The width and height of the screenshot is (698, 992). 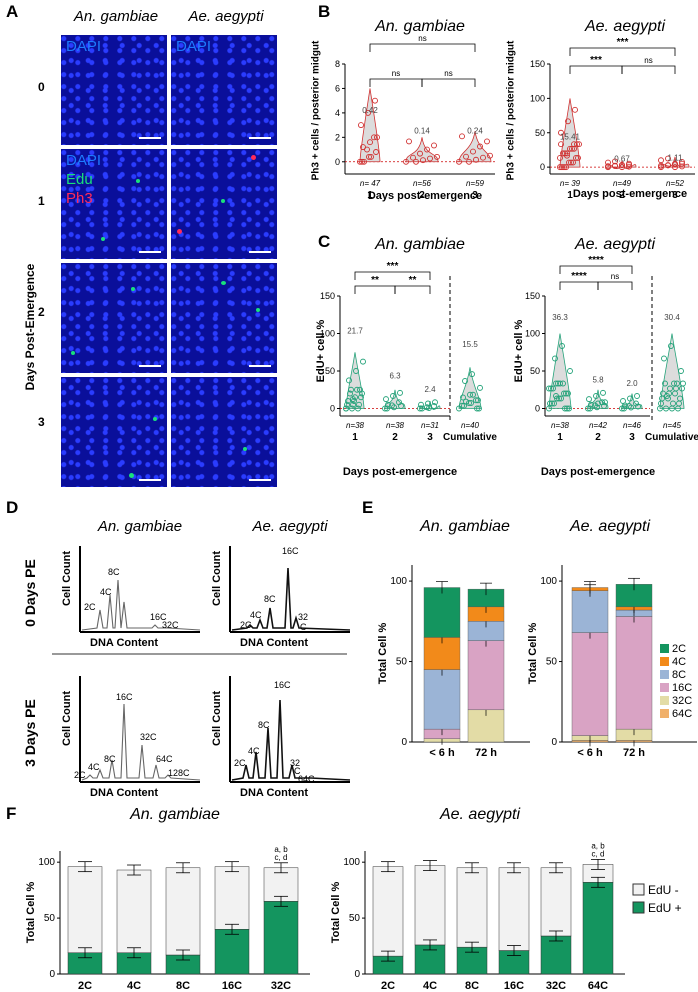 I want to click on y-tick-label: 50, so click(x=330, y=371).